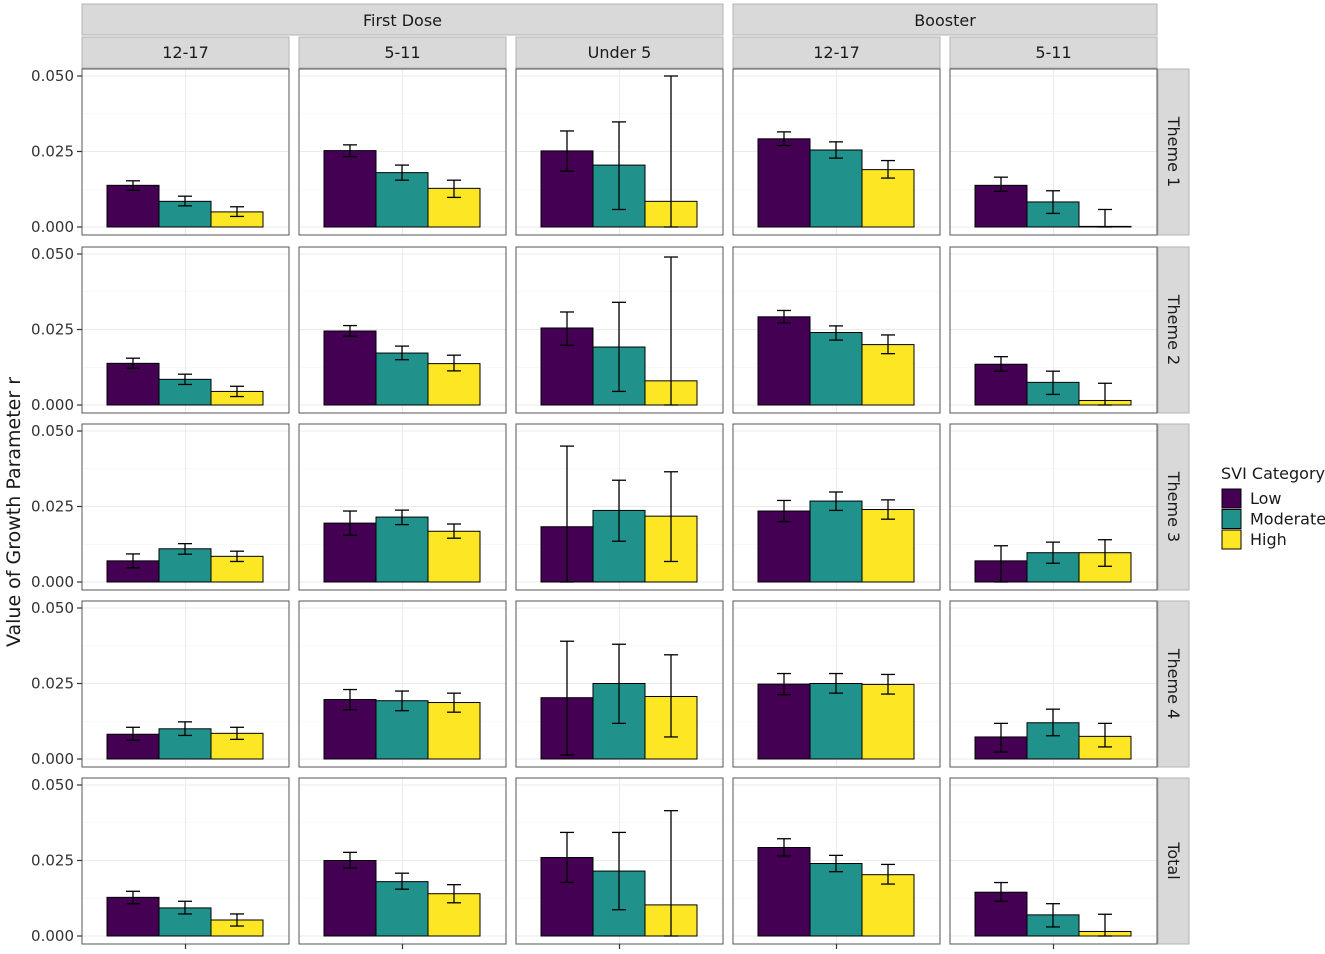  Describe the element at coordinates (185, 52) in the screenshot. I see `column-strip-label: 12-17` at that location.